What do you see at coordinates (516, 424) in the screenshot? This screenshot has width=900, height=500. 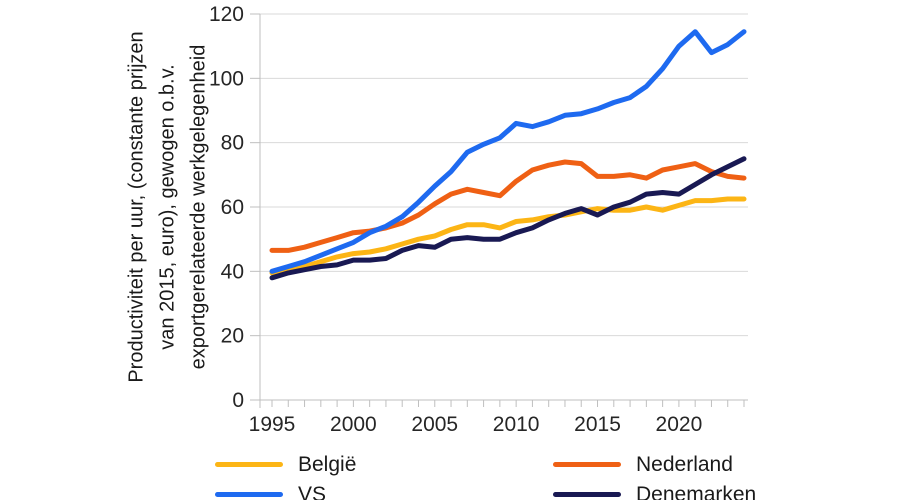 I see `svg-text: 2010` at bounding box center [516, 424].